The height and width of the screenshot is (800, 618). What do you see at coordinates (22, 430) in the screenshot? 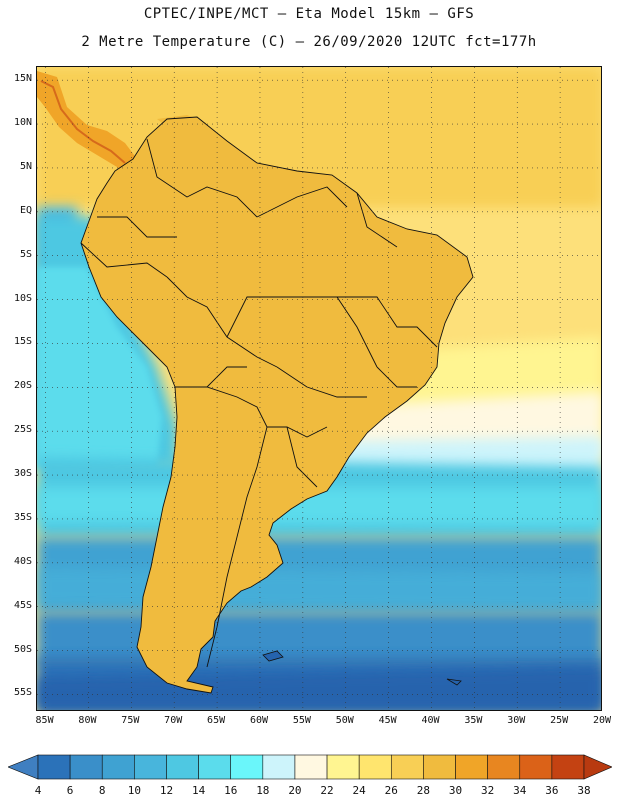
I see `lat-label: 25S` at bounding box center [22, 430].